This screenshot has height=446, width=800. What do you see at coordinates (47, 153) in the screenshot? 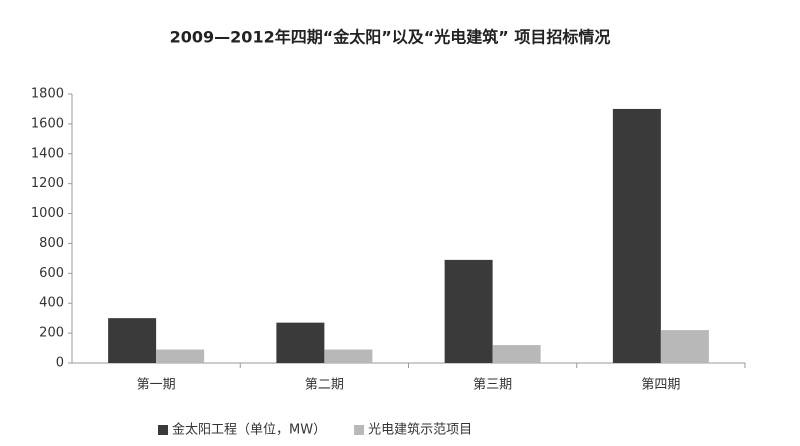
I see `y-tick-label: 1400` at bounding box center [47, 153].